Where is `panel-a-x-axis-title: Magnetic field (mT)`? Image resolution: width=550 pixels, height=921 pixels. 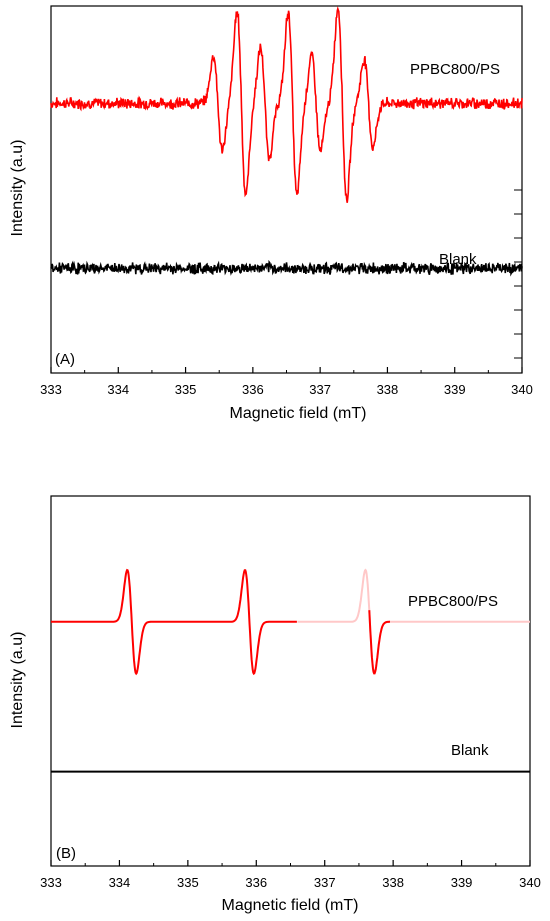 panel-a-x-axis-title: Magnetic field (mT) is located at coordinates (298, 413).